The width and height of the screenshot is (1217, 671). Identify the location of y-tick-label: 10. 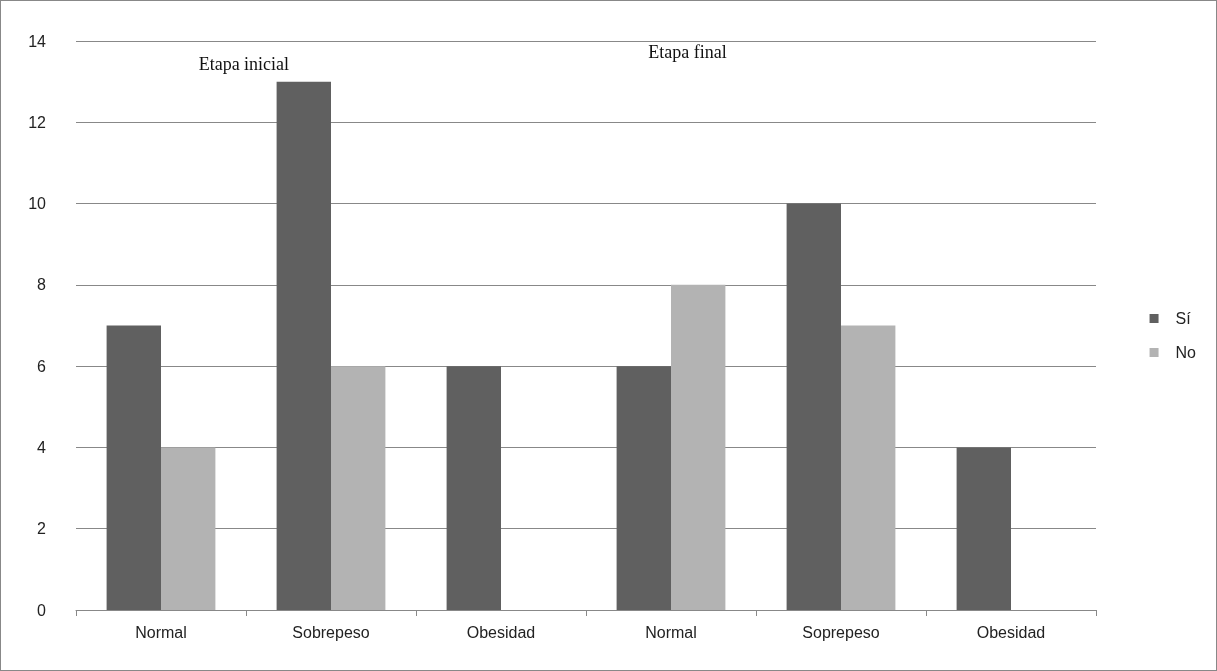
(37, 204).